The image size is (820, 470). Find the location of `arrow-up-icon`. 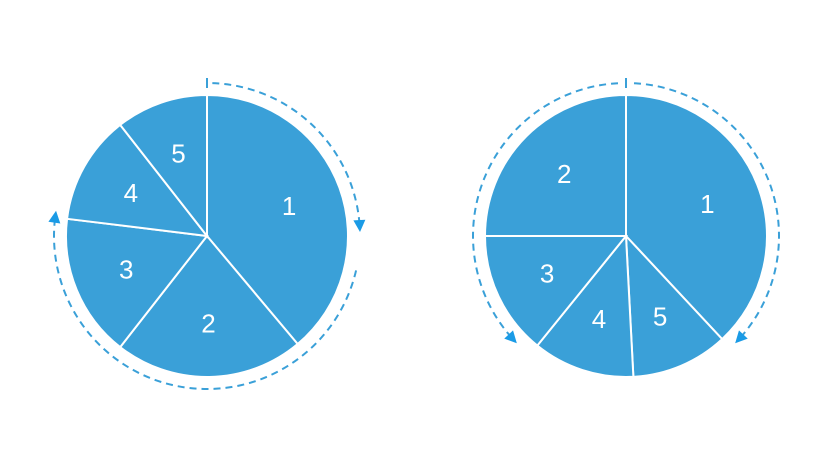

arrow-up-icon is located at coordinates (54, 217).